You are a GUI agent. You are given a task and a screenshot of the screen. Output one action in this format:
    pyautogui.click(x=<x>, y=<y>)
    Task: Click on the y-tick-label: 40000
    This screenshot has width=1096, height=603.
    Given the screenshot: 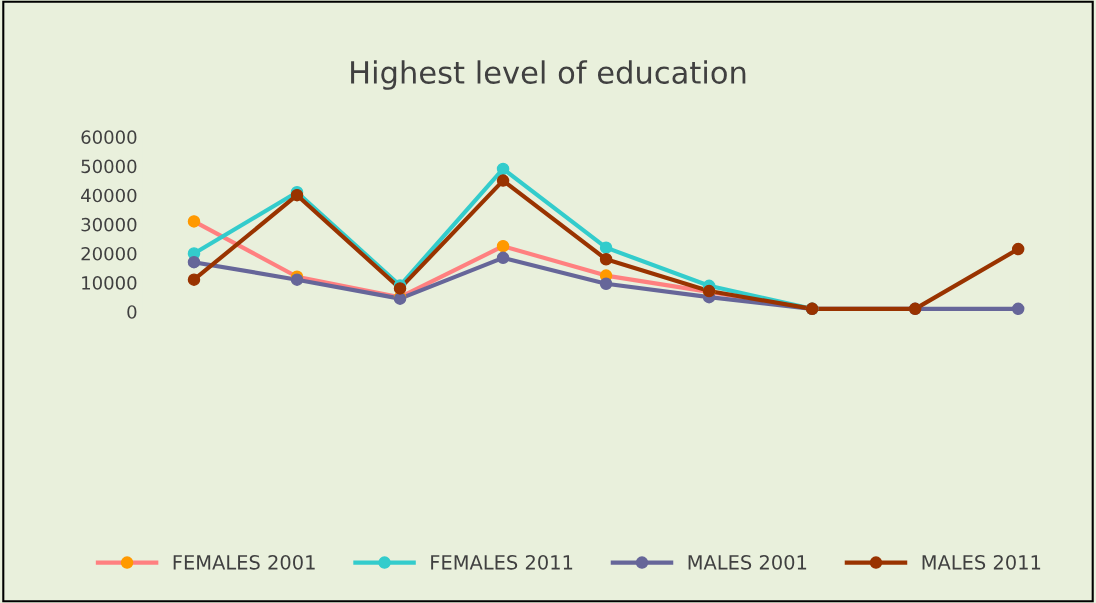 What is the action you would take?
    pyautogui.click(x=109, y=195)
    